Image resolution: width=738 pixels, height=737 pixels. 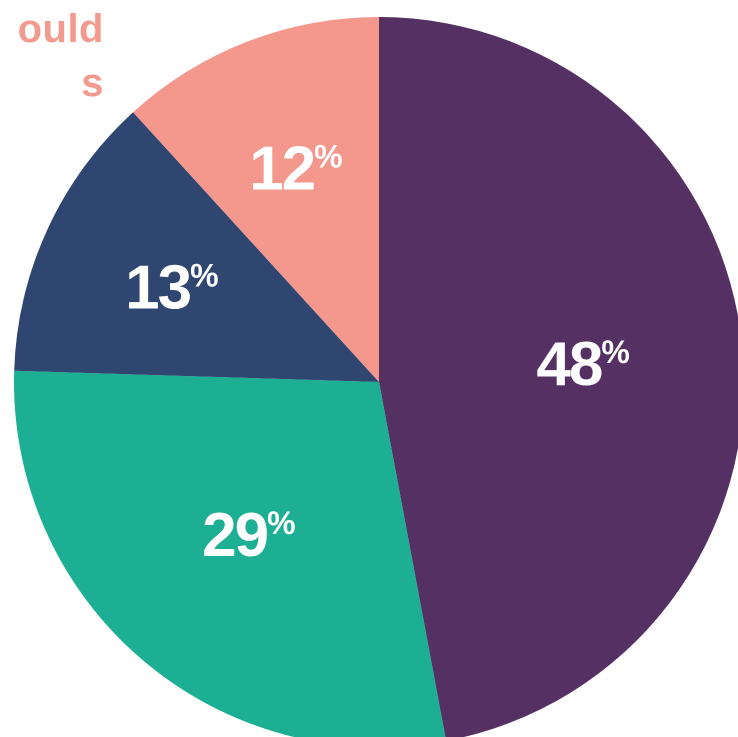 I want to click on heading-line-1: ould, so click(x=60, y=29).